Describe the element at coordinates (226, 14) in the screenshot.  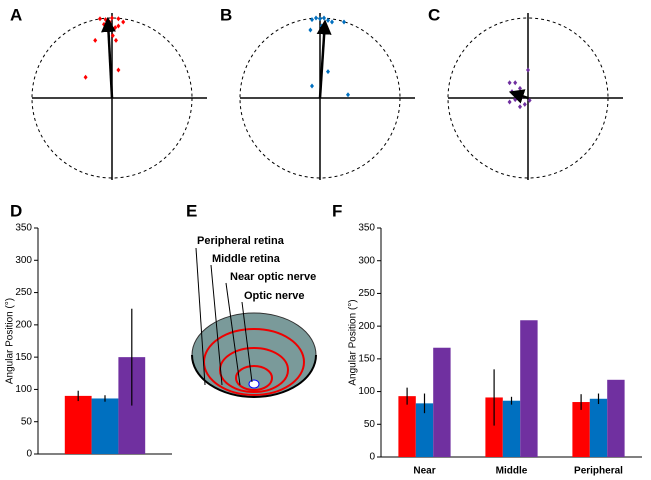
I see `panel-letter: B` at that location.